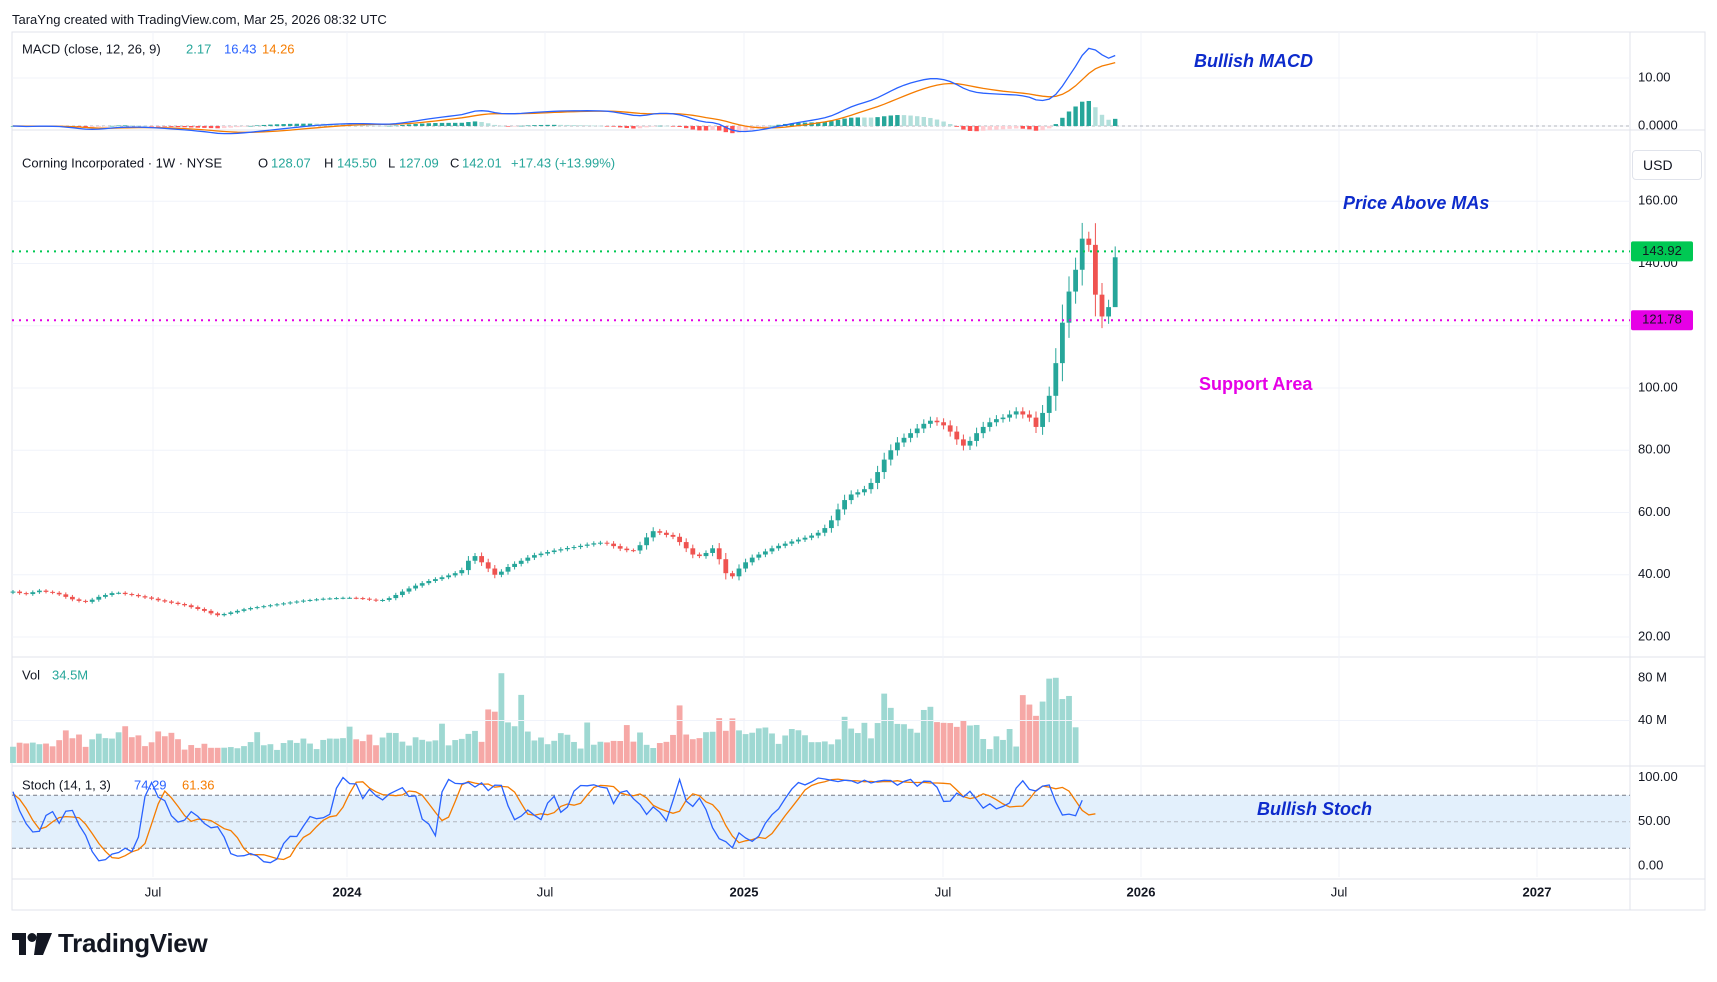 This screenshot has height=982, width=1717. Describe the element at coordinates (1141, 891) in the screenshot. I see `time-axis-tick: 2026` at that location.